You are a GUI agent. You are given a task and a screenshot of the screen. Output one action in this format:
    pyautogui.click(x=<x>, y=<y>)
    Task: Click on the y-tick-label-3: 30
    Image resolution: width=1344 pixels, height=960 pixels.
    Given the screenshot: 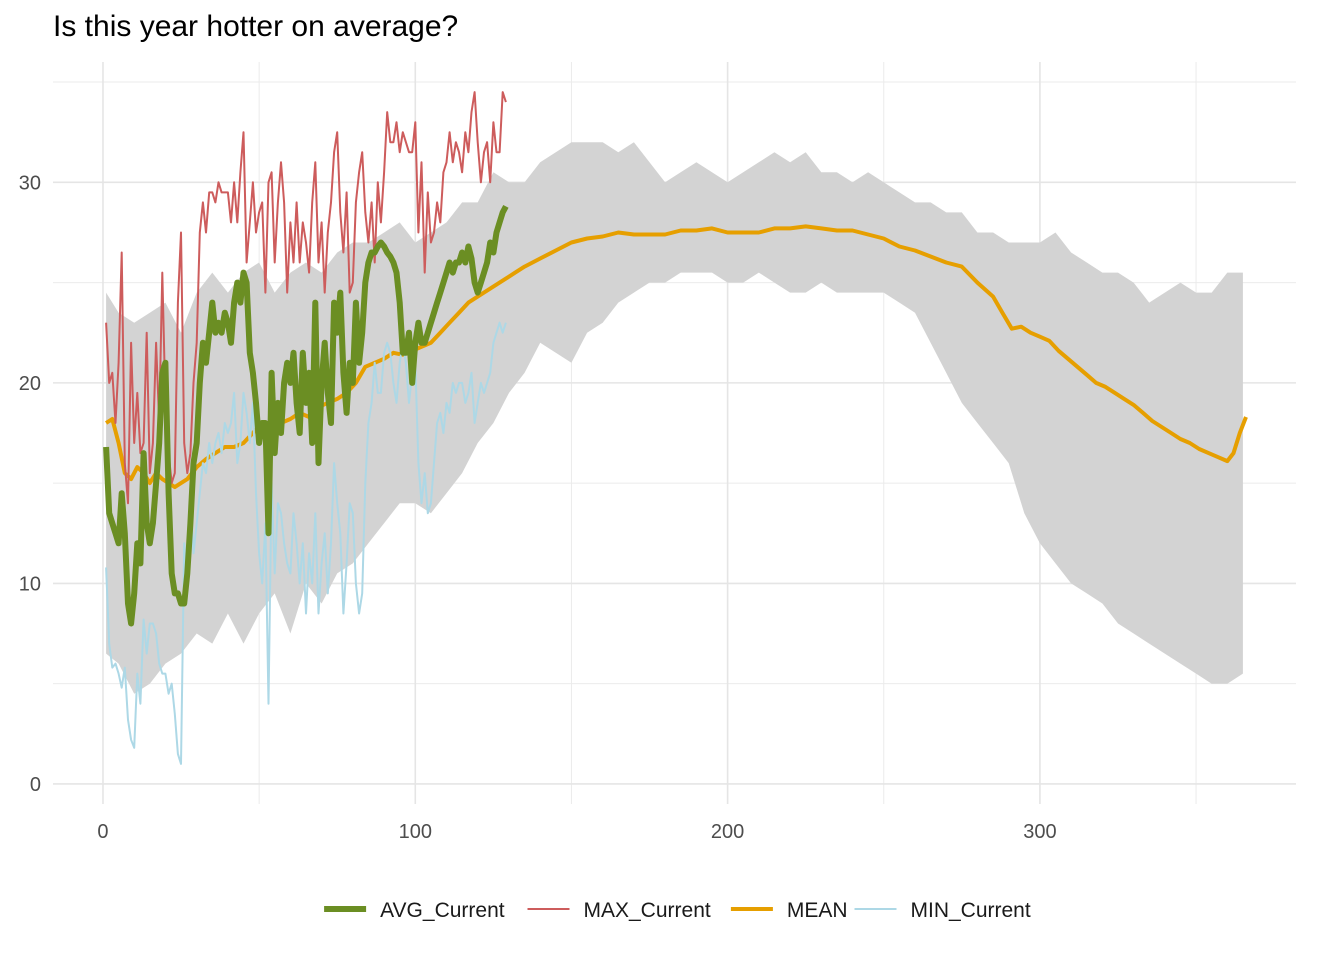 What is the action you would take?
    pyautogui.click(x=30, y=183)
    